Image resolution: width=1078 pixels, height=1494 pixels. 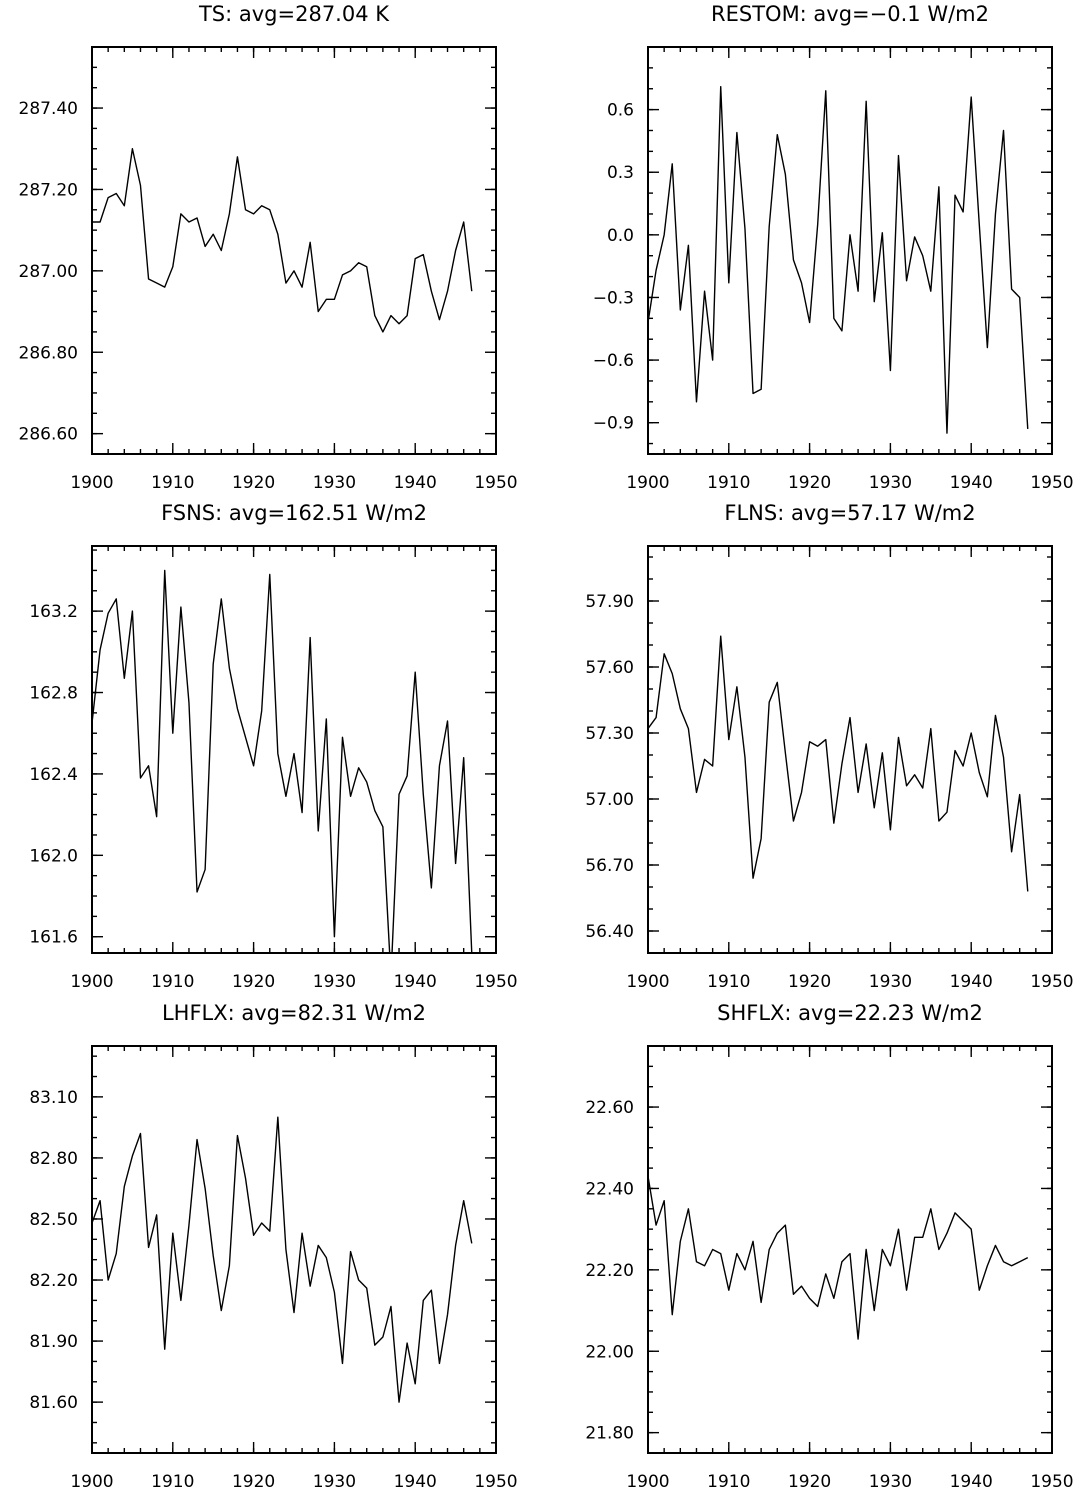 What do you see at coordinates (294, 513) in the screenshot?
I see `chart-title: FSNS: avg=162.51 W/m2` at bounding box center [294, 513].